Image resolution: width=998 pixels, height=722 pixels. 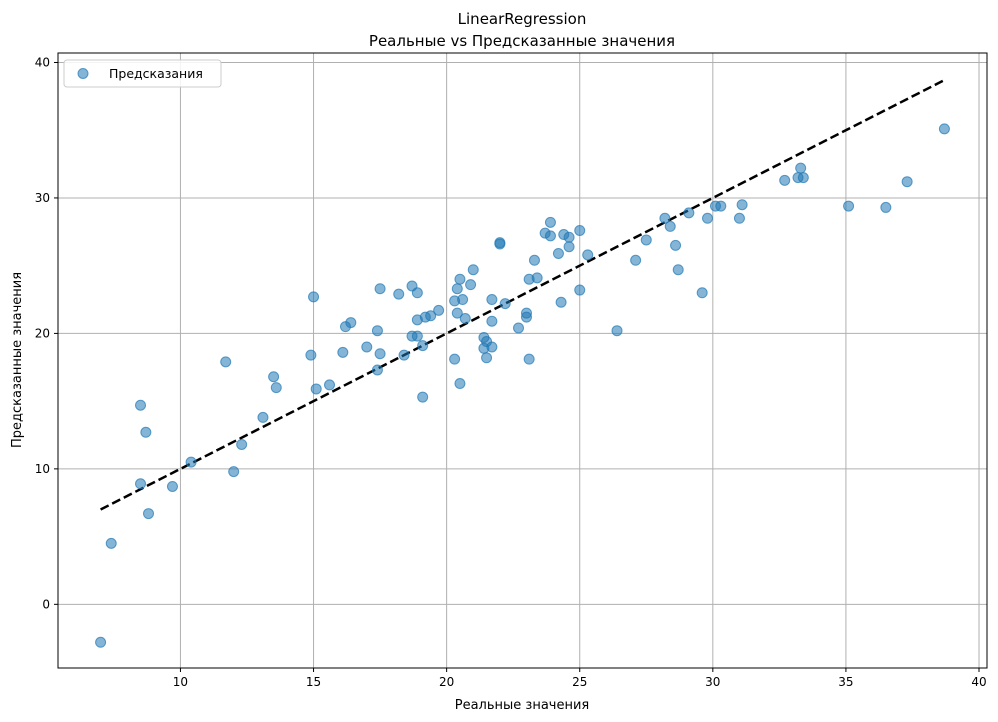 I want to click on legend: Предсказания, so click(x=142, y=73).